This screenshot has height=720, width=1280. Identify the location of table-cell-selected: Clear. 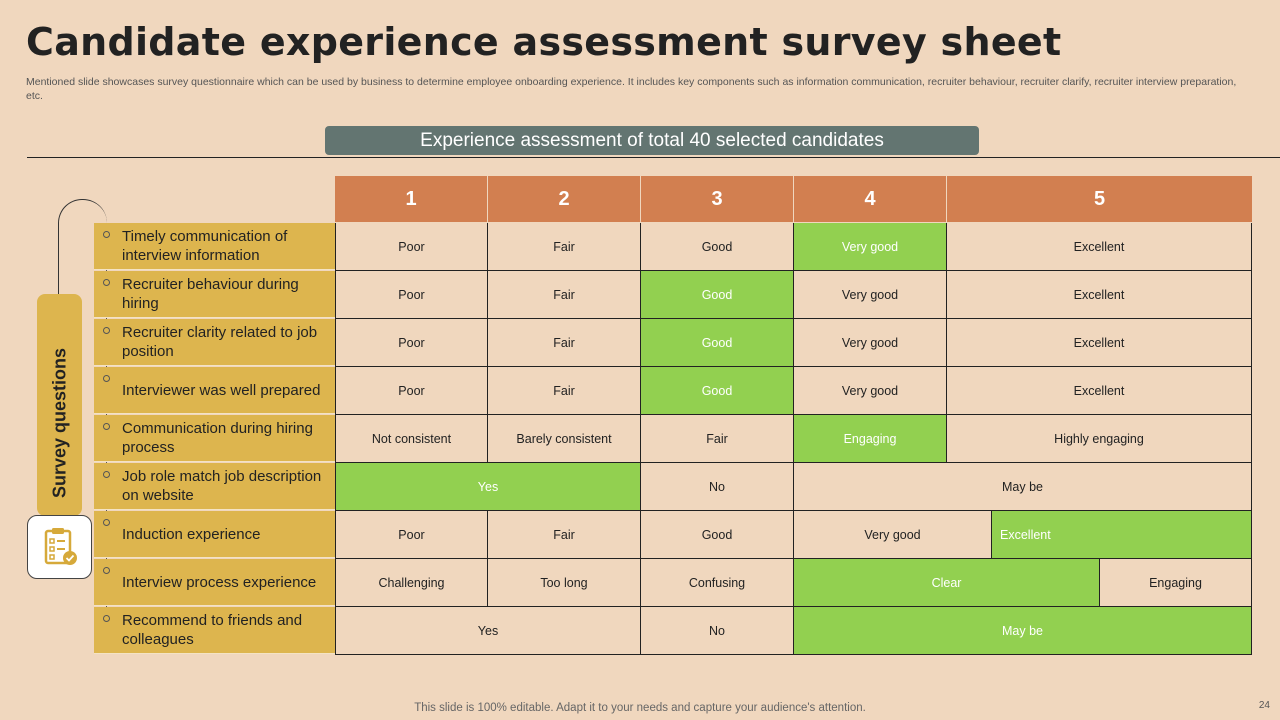
(947, 583).